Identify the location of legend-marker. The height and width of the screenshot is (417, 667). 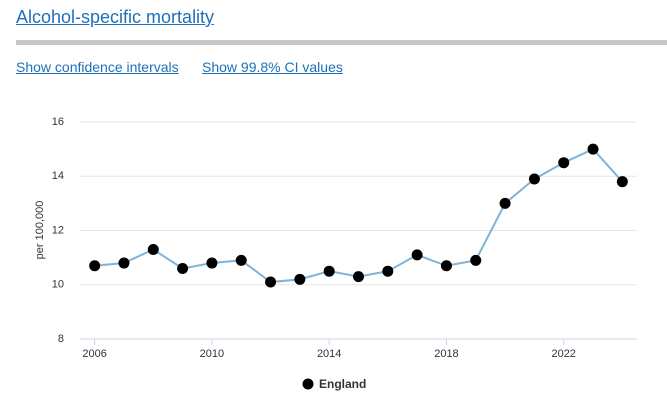
(308, 384).